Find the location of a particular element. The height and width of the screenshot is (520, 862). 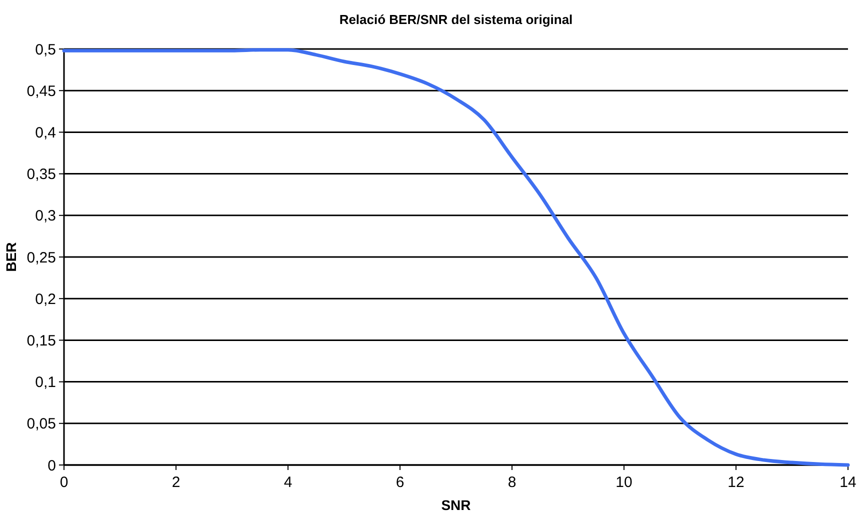

y-tick-label: 0,5 is located at coordinates (45, 49).